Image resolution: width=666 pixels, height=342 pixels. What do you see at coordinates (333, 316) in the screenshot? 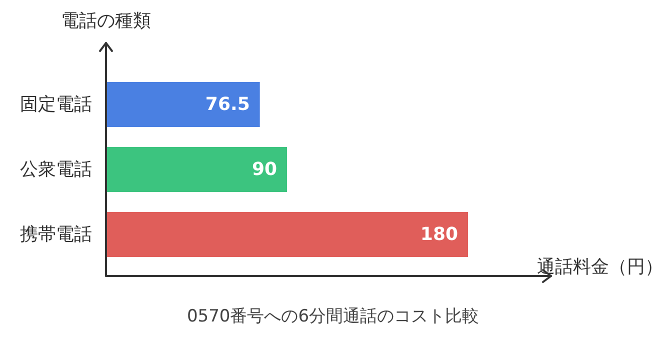
I see `text: 0570番号への6分間通話のコスト比較` at bounding box center [333, 316].